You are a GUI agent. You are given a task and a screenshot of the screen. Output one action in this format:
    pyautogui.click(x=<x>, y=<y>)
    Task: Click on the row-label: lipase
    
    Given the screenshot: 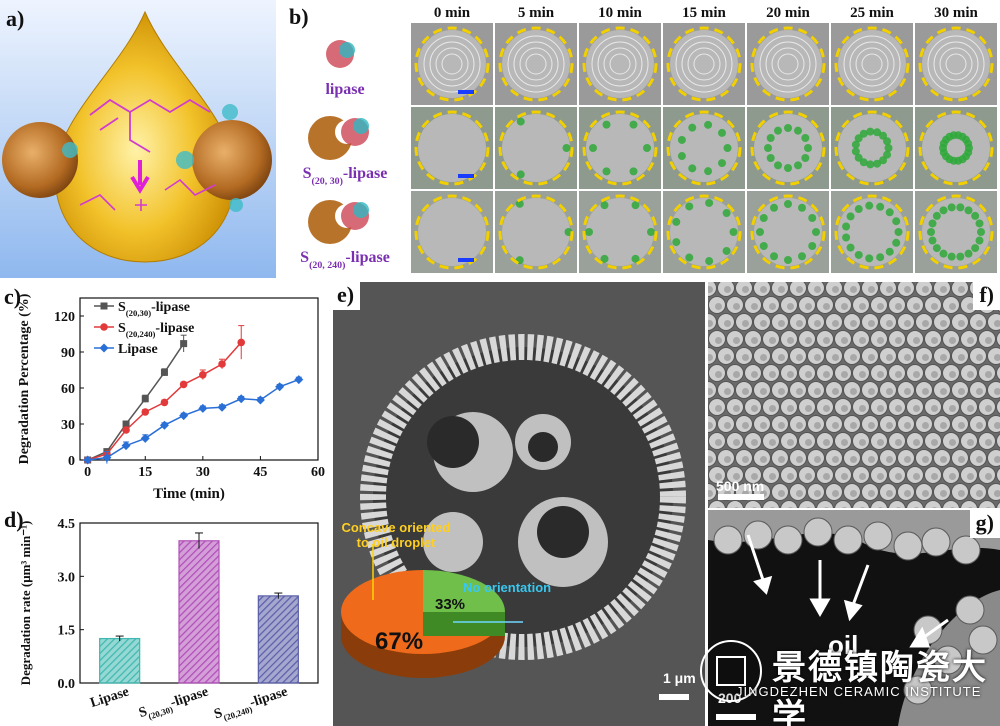 What is the action you would take?
    pyautogui.click(x=344, y=89)
    